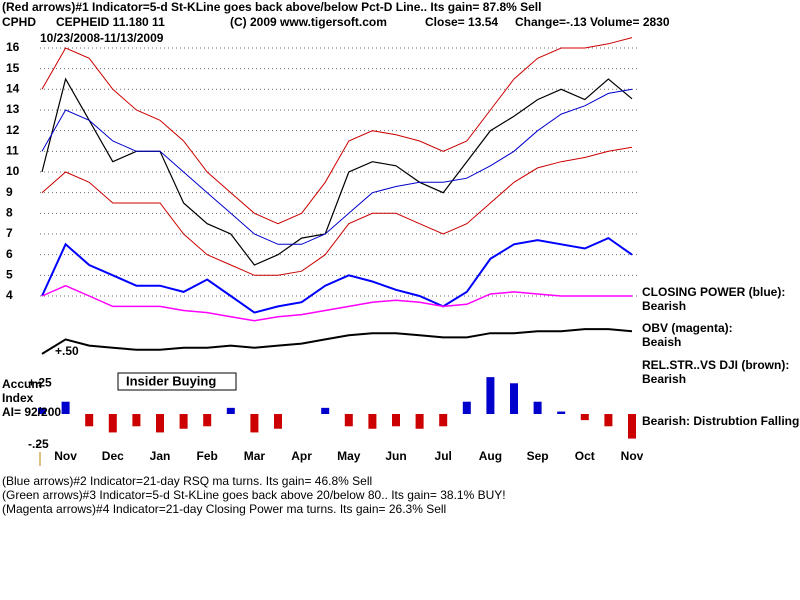 The width and height of the screenshot is (800, 600). What do you see at coordinates (9, 192) in the screenshot?
I see `y-tick-label: 9` at bounding box center [9, 192].